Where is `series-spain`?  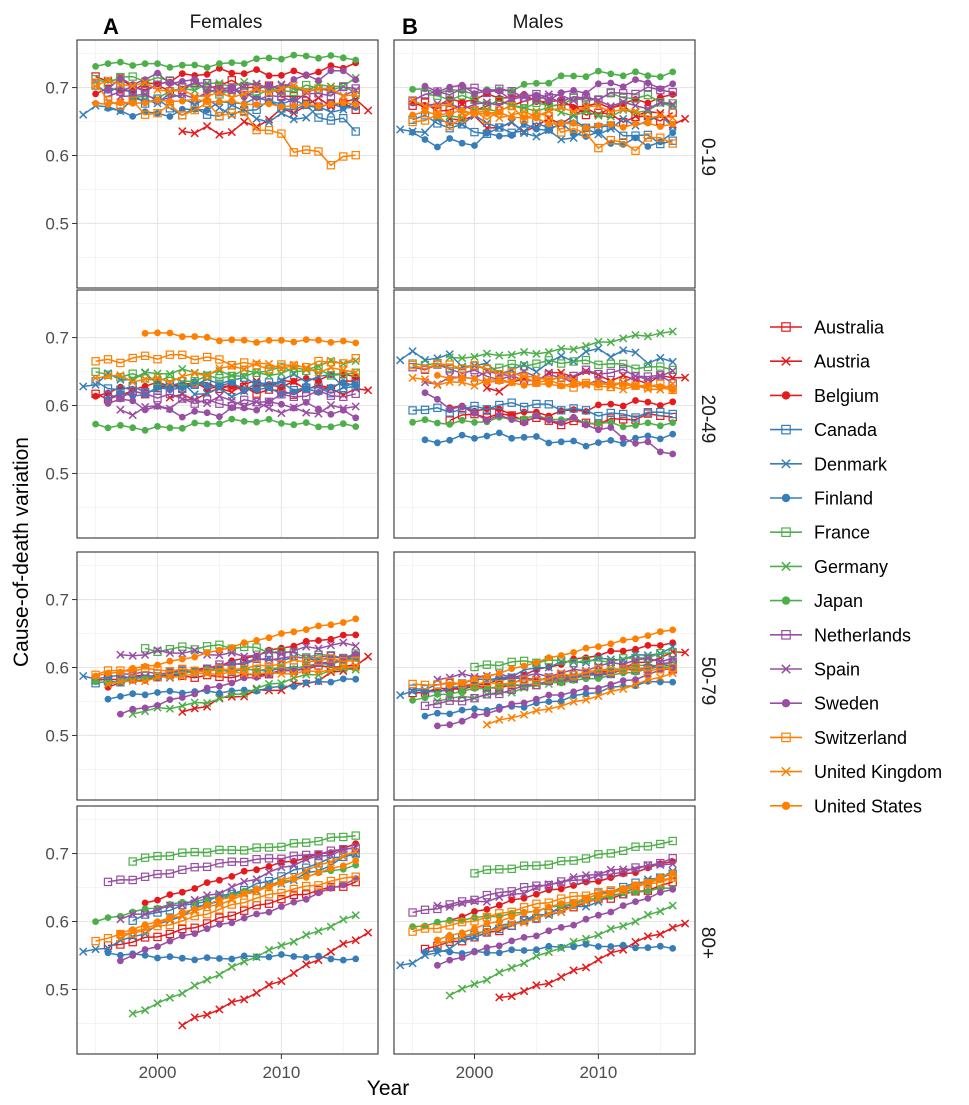
series-spain is located at coordinates (555, 885).